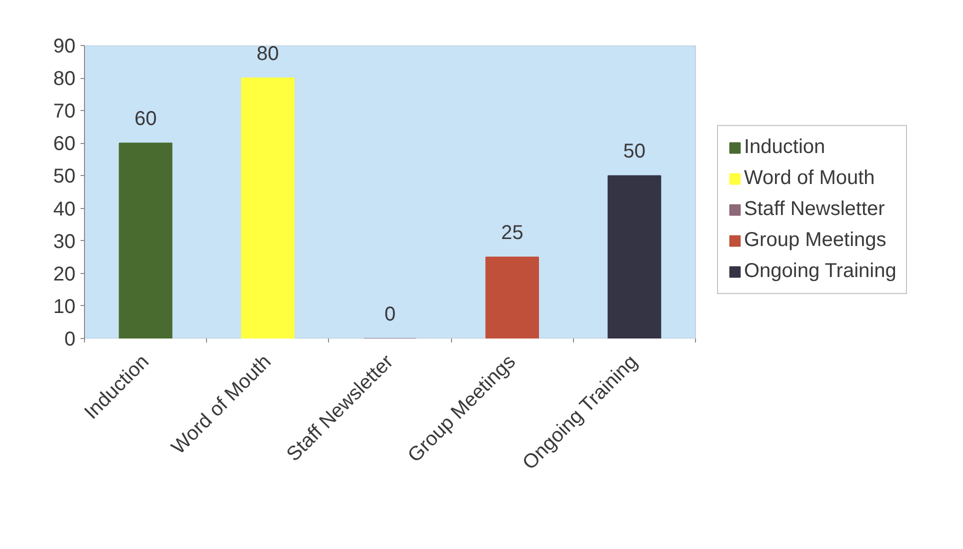 The width and height of the screenshot is (963, 549). What do you see at coordinates (64, 241) in the screenshot?
I see `y-tick-label: 30` at bounding box center [64, 241].